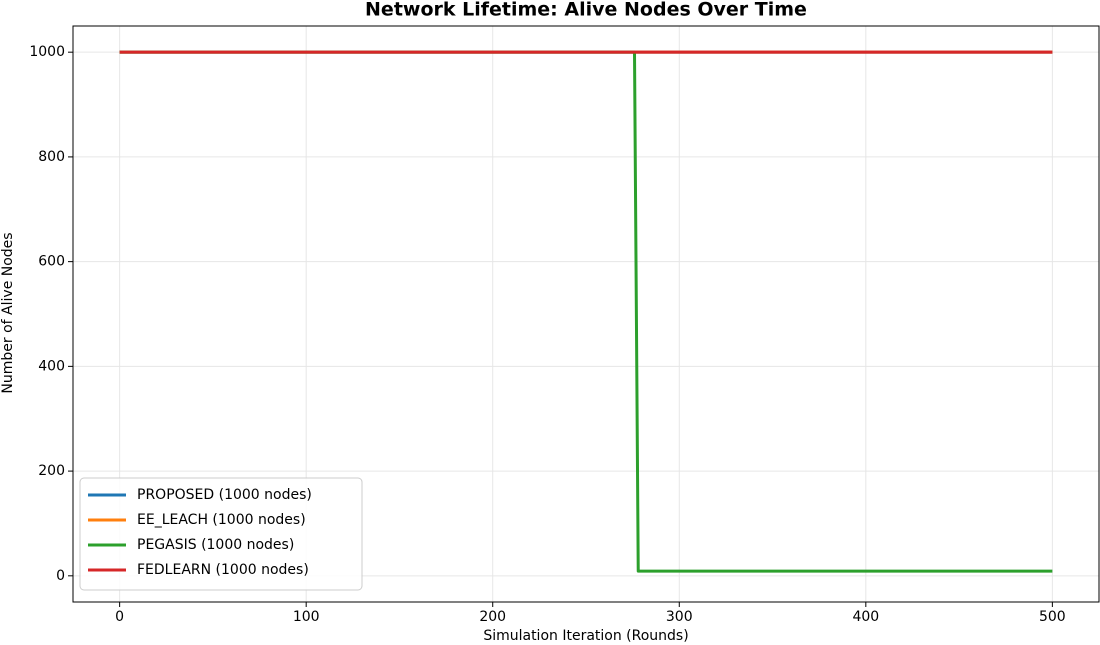 This screenshot has width=1100, height=645. What do you see at coordinates (865, 617) in the screenshot?
I see `x-tick-label: 400` at bounding box center [865, 617].